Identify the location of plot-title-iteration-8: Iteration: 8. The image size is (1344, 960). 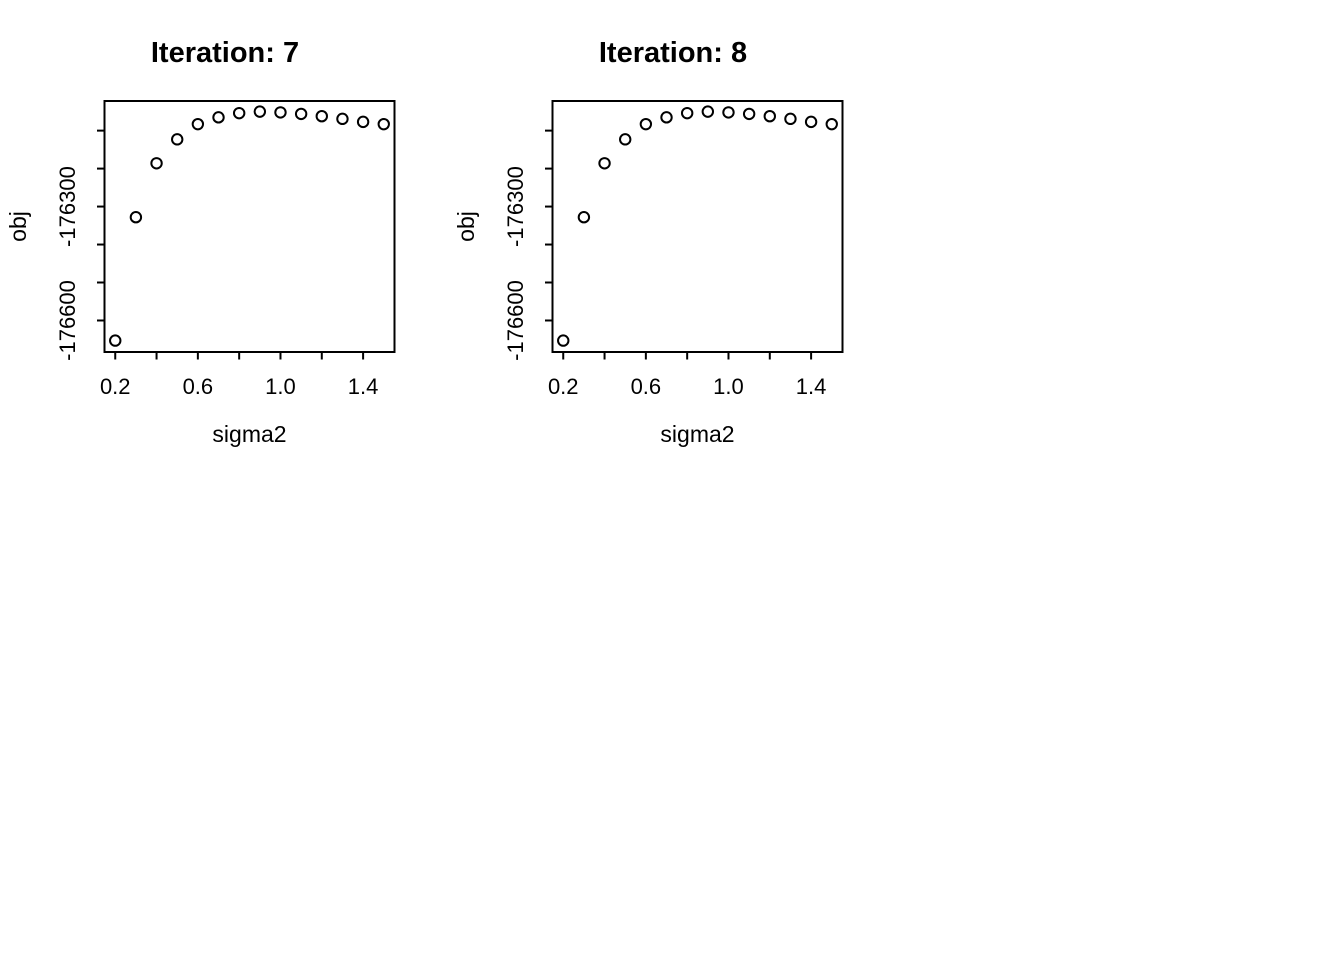
(673, 53).